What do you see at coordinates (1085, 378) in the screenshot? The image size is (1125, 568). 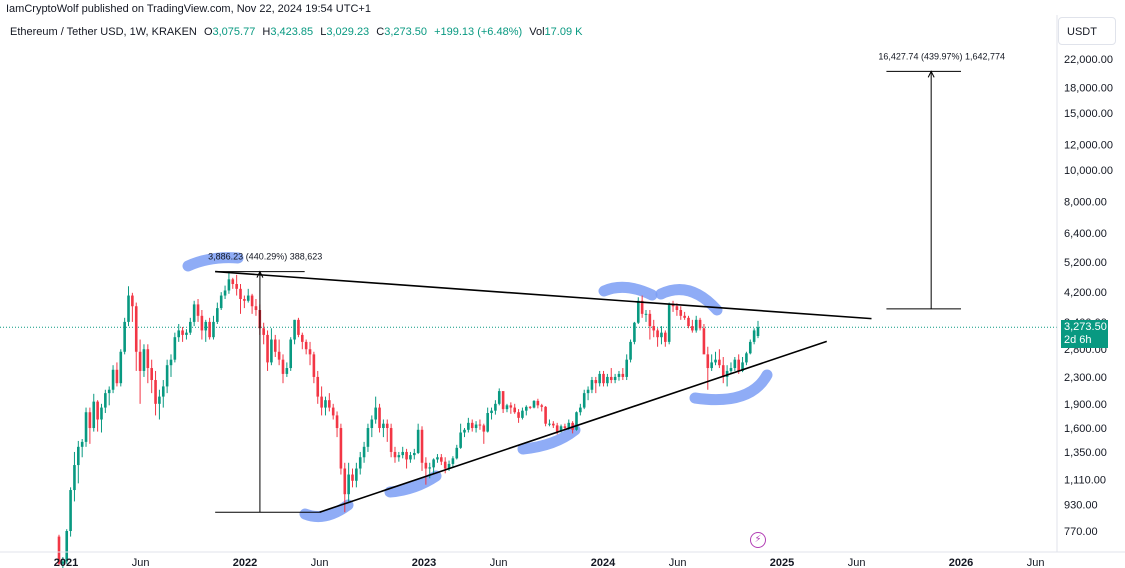 I see `price-tick-label: 2,300.00` at bounding box center [1085, 378].